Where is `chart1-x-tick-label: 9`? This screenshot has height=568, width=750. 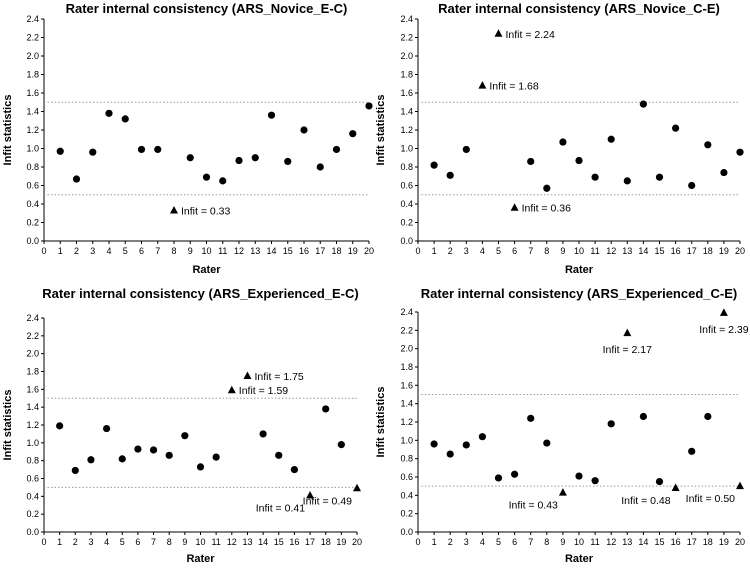 chart1-x-tick-label: 9 is located at coordinates (190, 251).